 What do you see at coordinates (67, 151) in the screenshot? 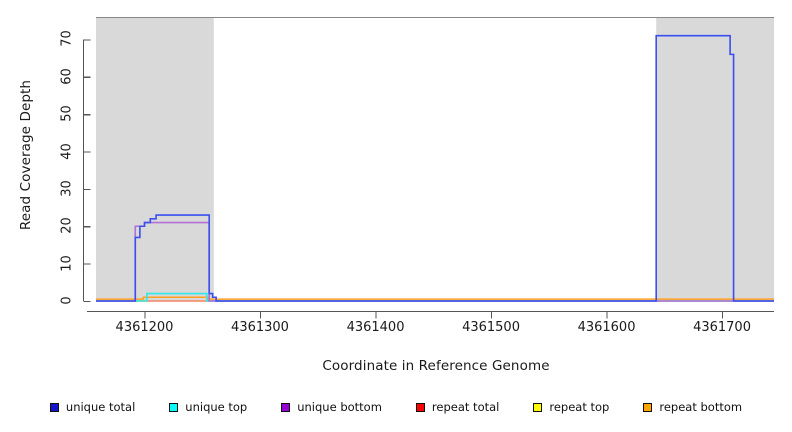
I see `y-tick-label: 40` at bounding box center [67, 151].